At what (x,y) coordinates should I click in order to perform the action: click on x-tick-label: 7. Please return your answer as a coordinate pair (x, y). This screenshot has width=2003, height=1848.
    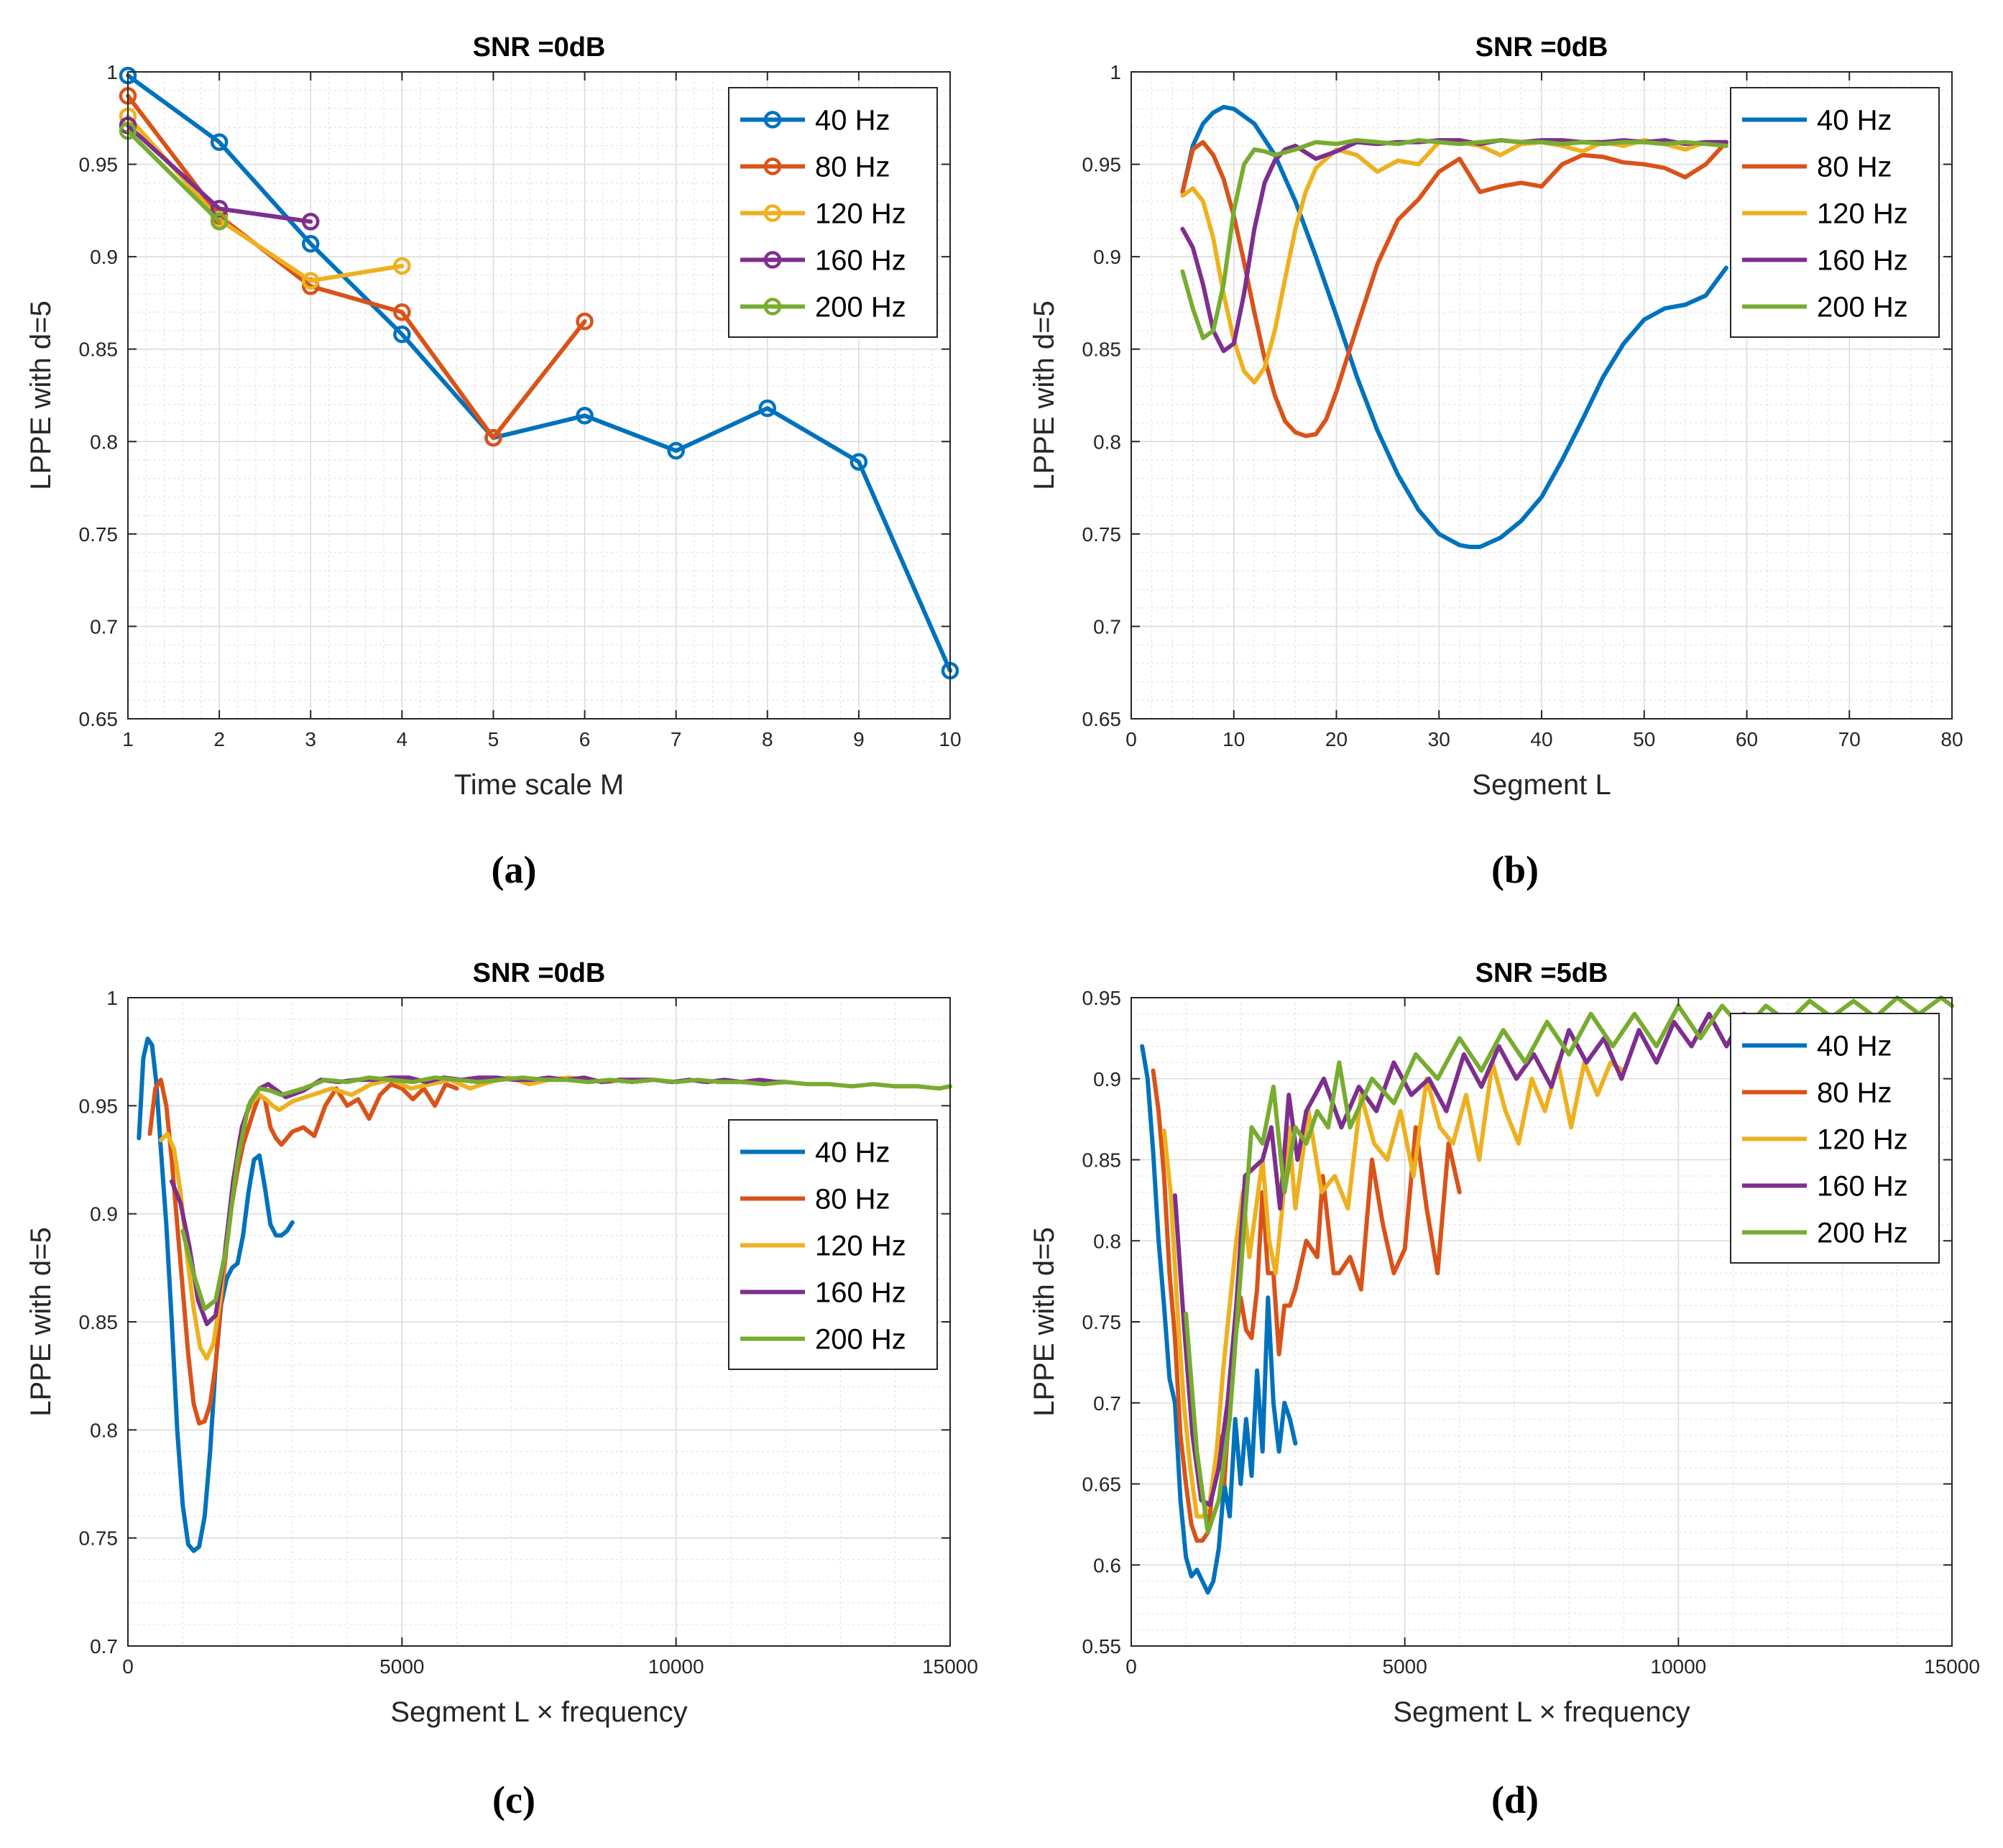
    Looking at the image, I should click on (676, 739).